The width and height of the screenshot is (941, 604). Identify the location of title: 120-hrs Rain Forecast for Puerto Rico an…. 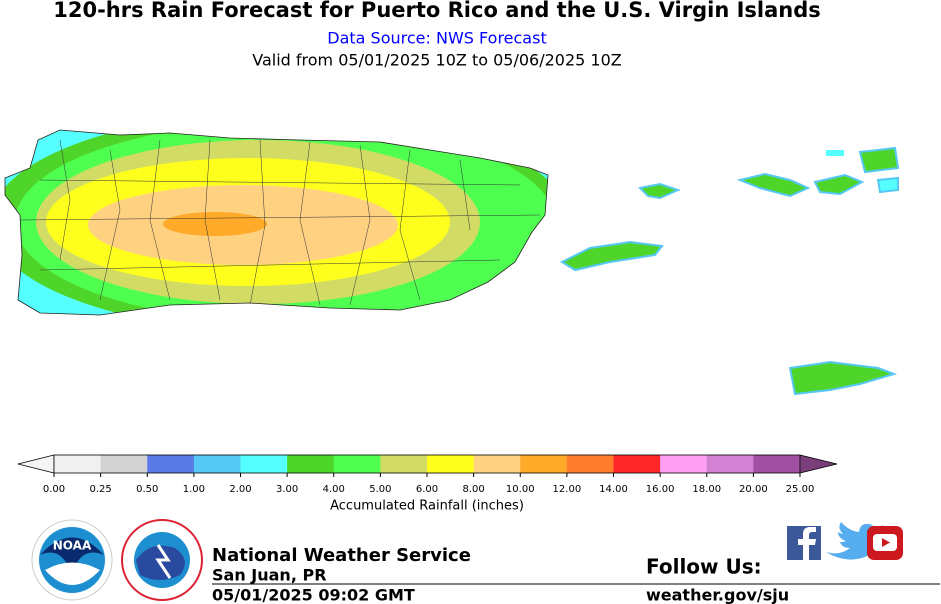
(437, 11).